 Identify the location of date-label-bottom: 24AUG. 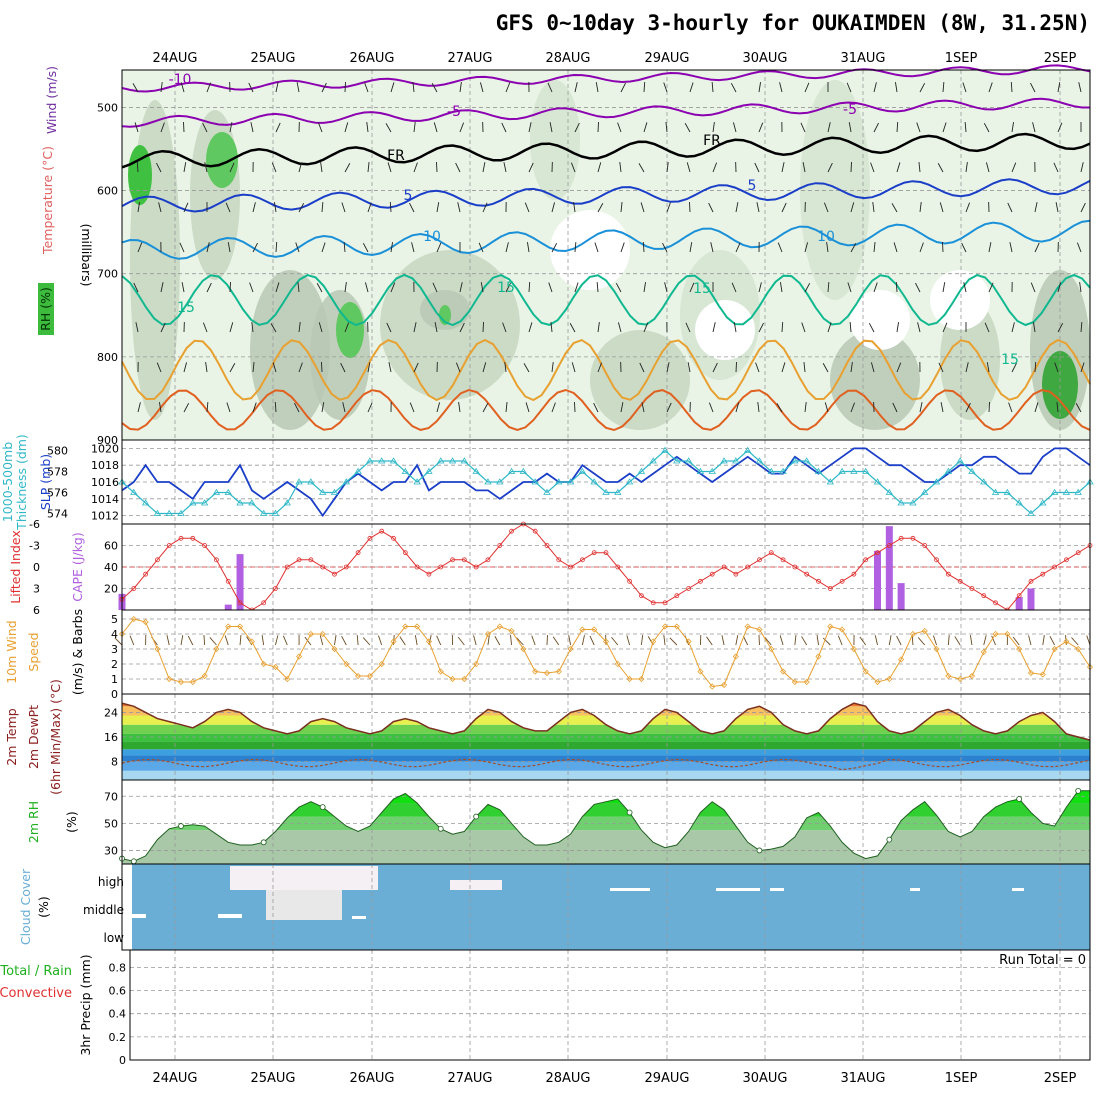
(174, 1078).